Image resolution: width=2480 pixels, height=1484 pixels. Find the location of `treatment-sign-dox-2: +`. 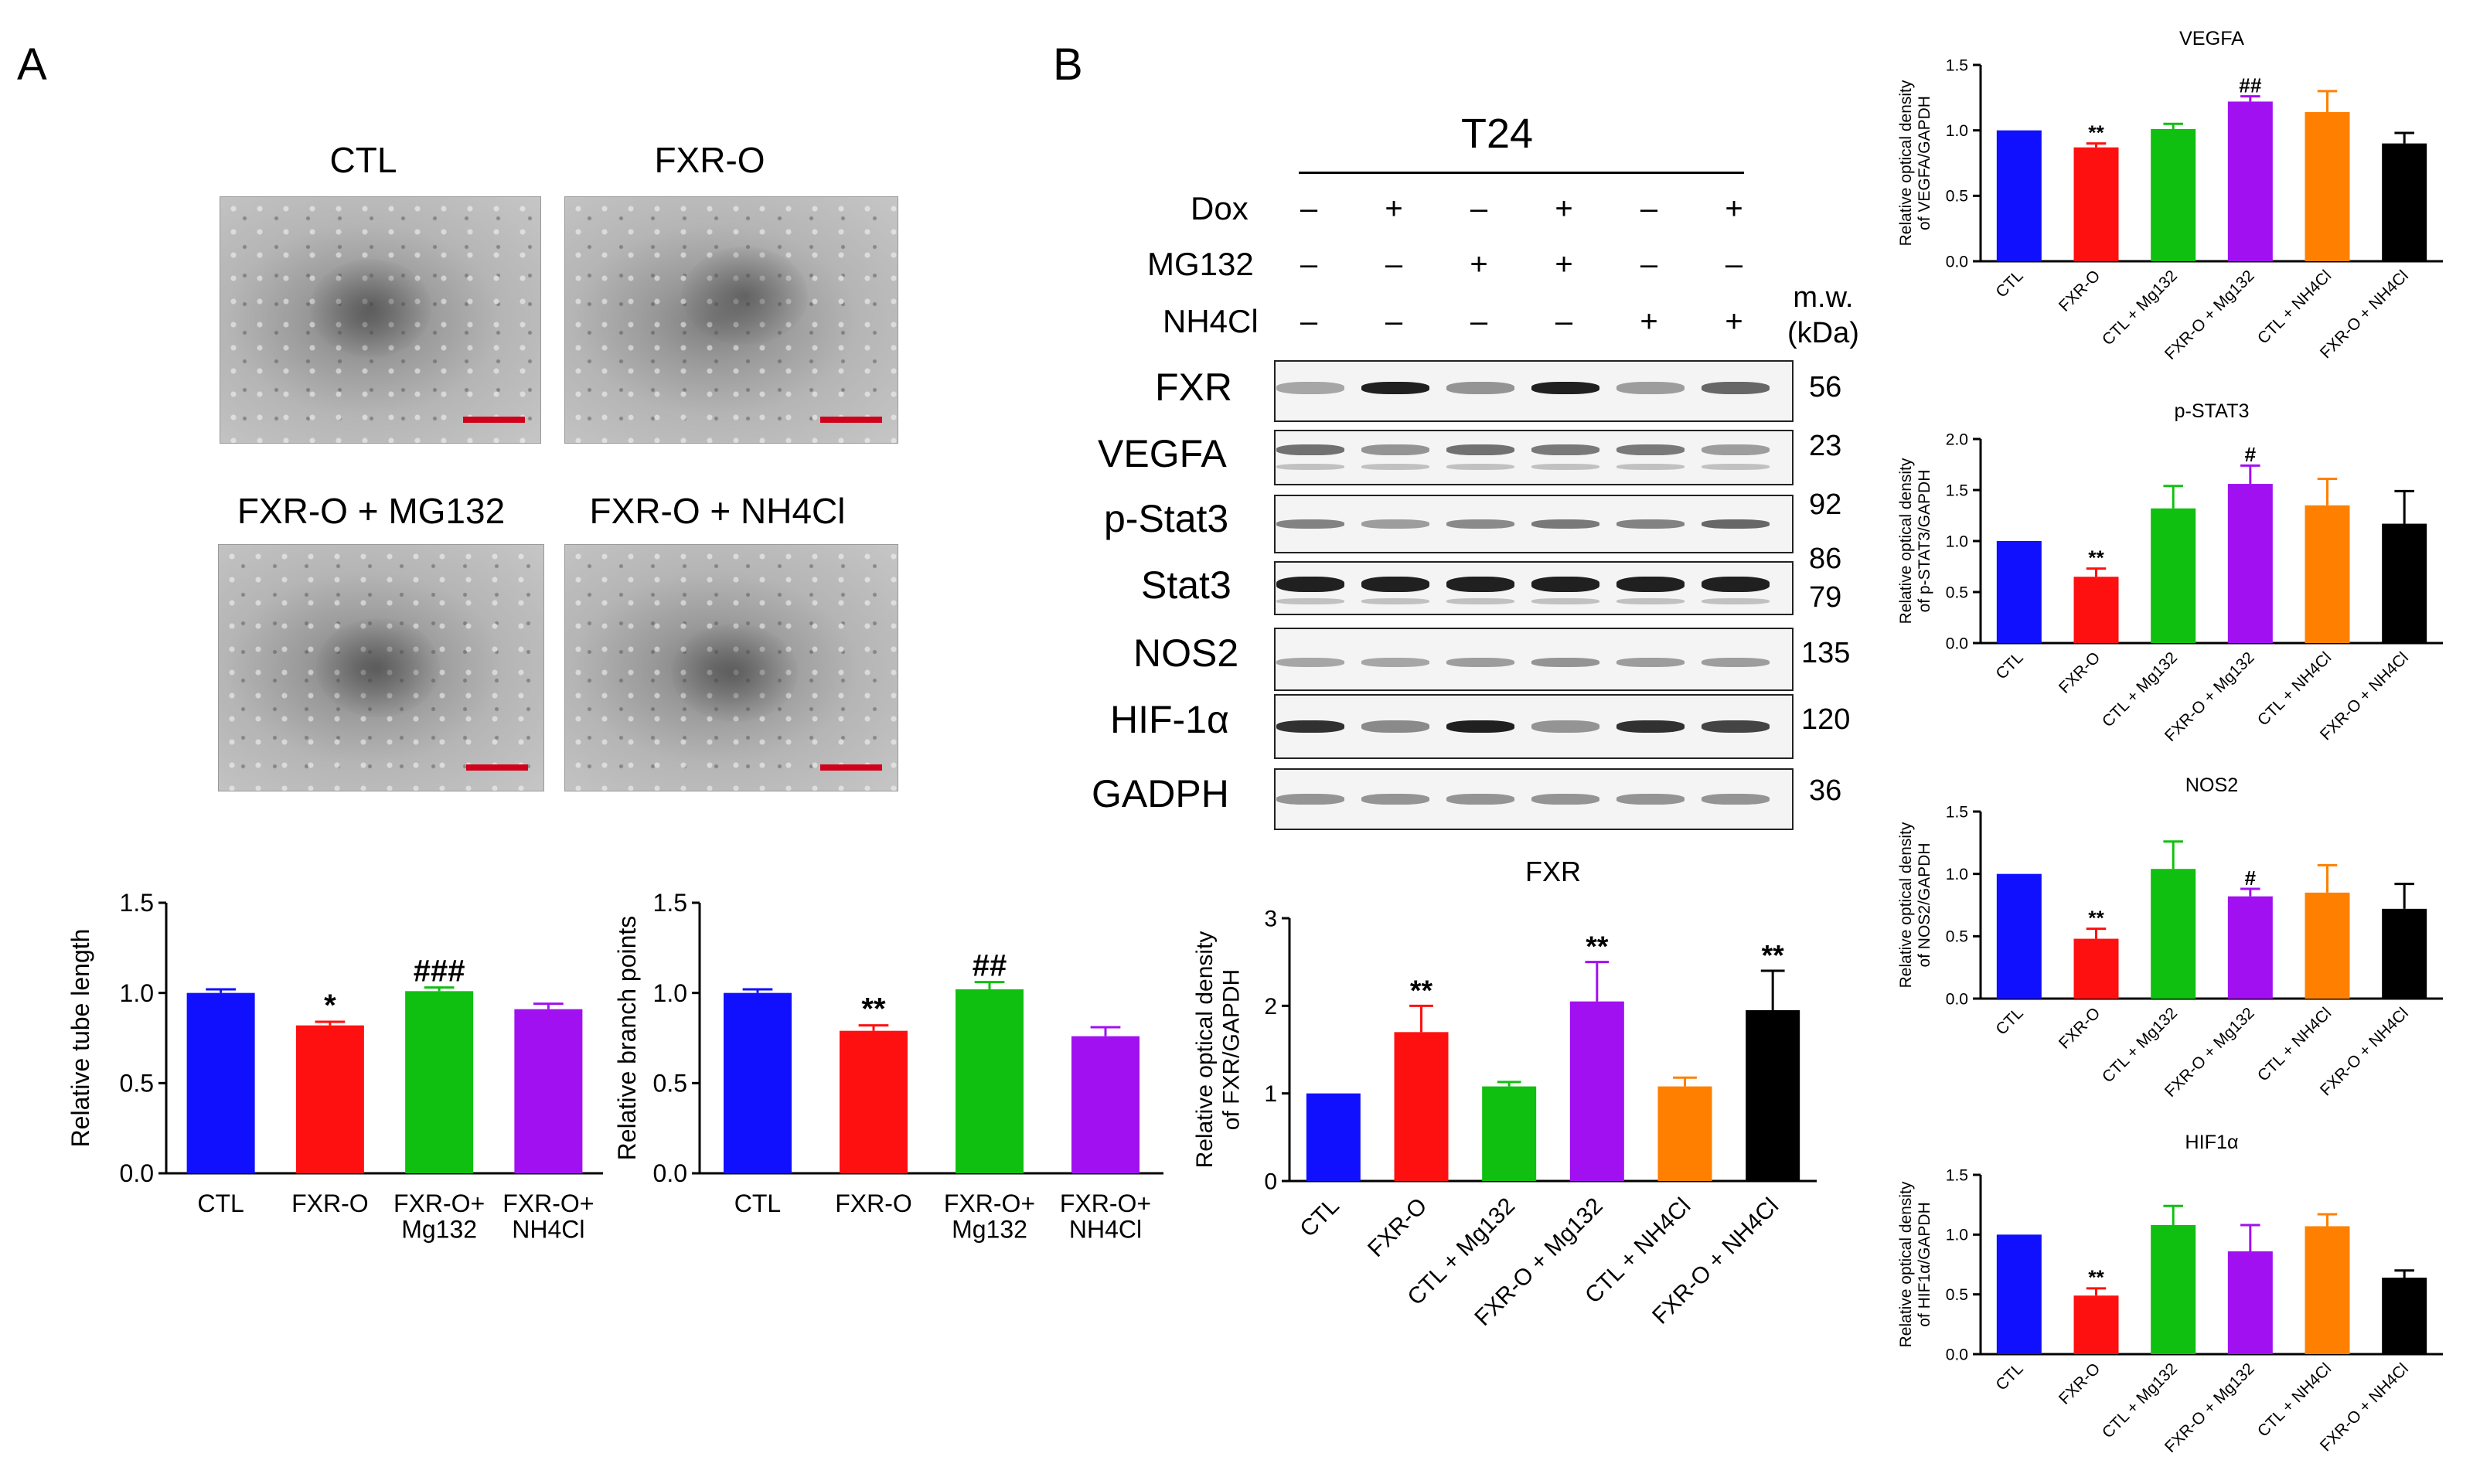

treatment-sign-dox-2: + is located at coordinates (1394, 209).